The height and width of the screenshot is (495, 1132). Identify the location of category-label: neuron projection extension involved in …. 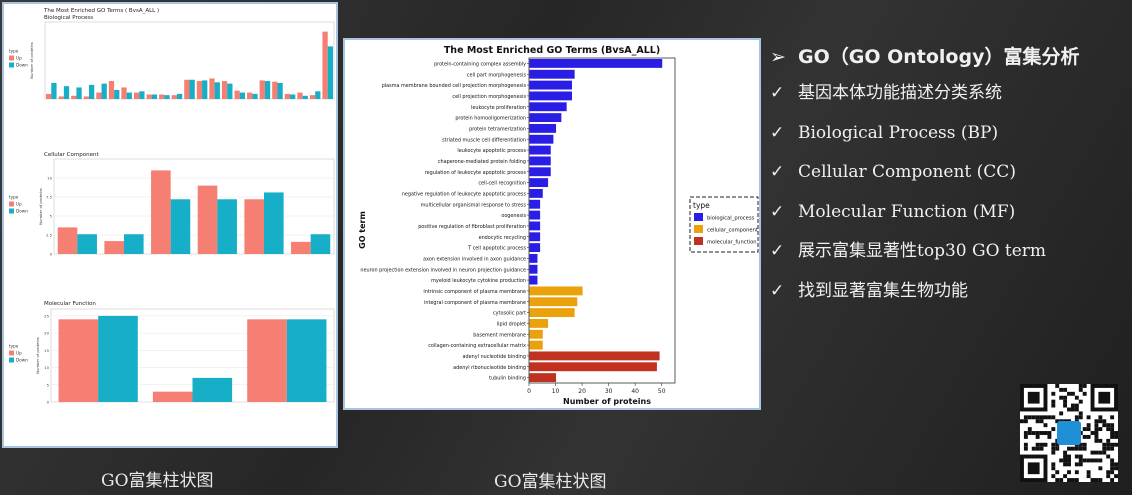
(443, 270).